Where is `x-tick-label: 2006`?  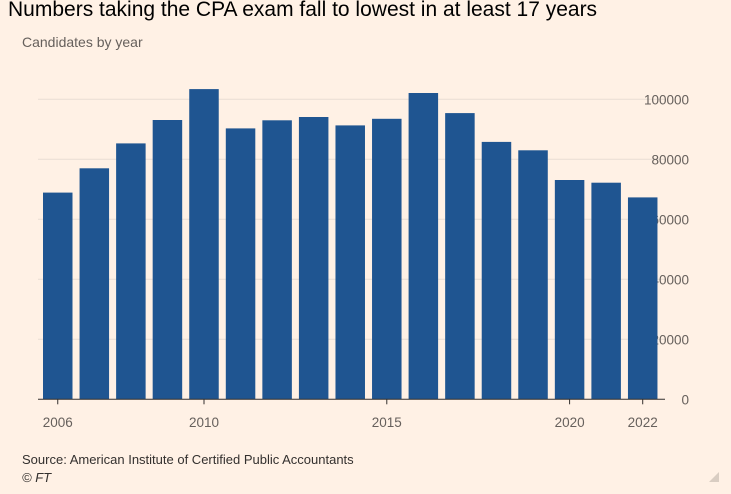 x-tick-label: 2006 is located at coordinates (58, 422).